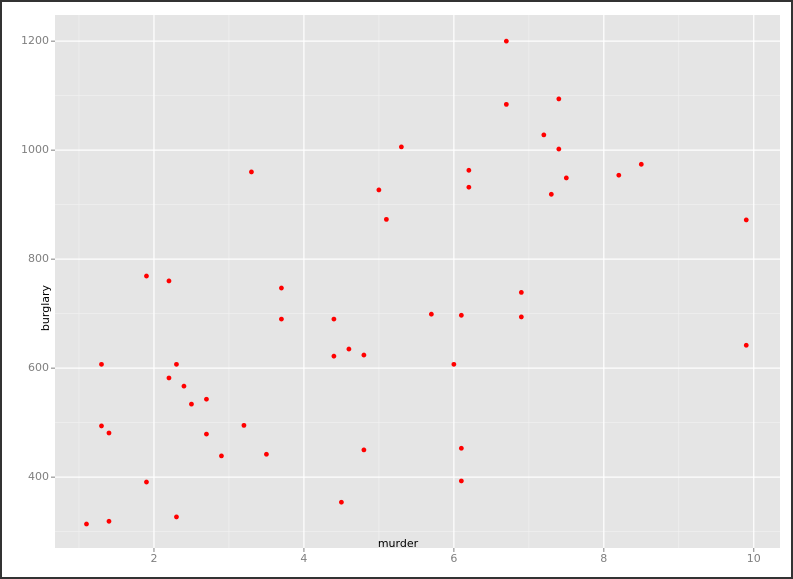 The image size is (793, 579). Describe the element at coordinates (398, 543) in the screenshot. I see `x-axis-title: murder` at that location.